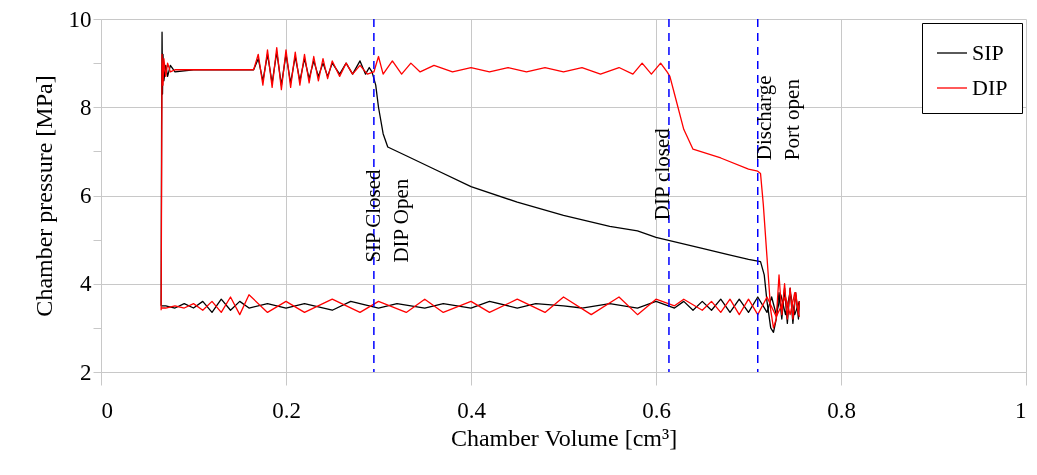 This screenshot has width=1037, height=475. I want to click on x-tick-label: 0.2, so click(286, 410).